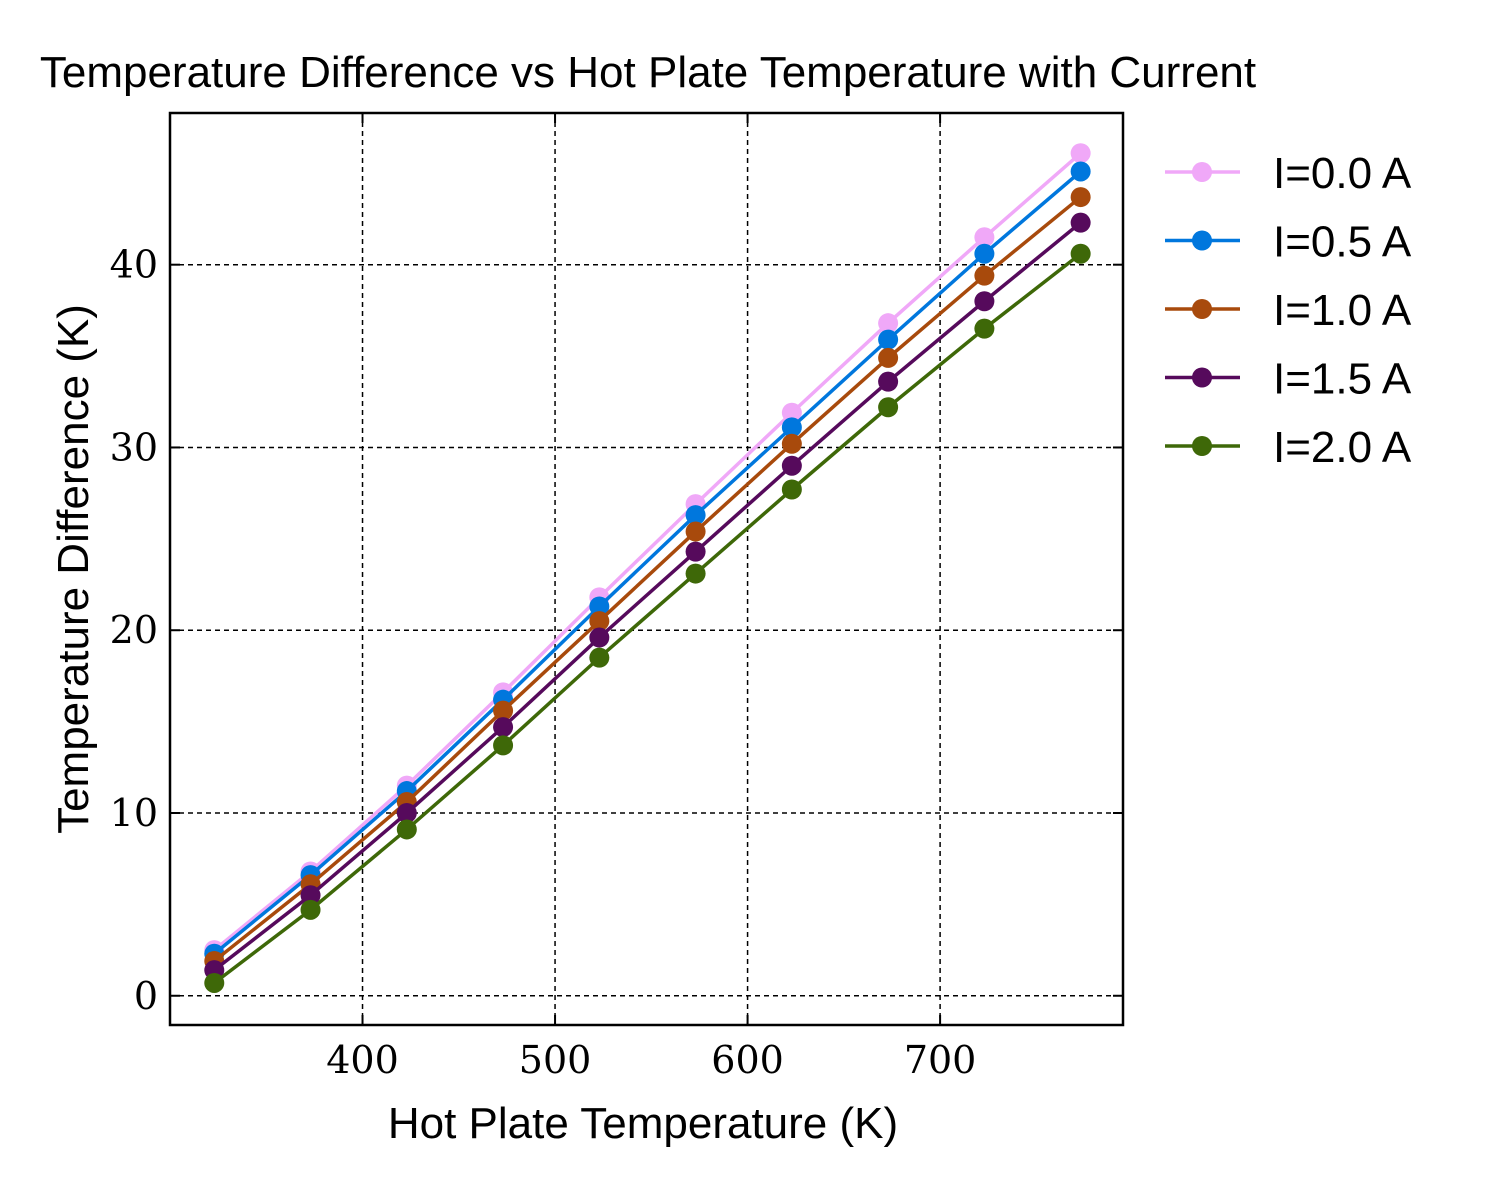 The height and width of the screenshot is (1200, 1500). I want to click on x-tick-label: 700, so click(940, 1060).